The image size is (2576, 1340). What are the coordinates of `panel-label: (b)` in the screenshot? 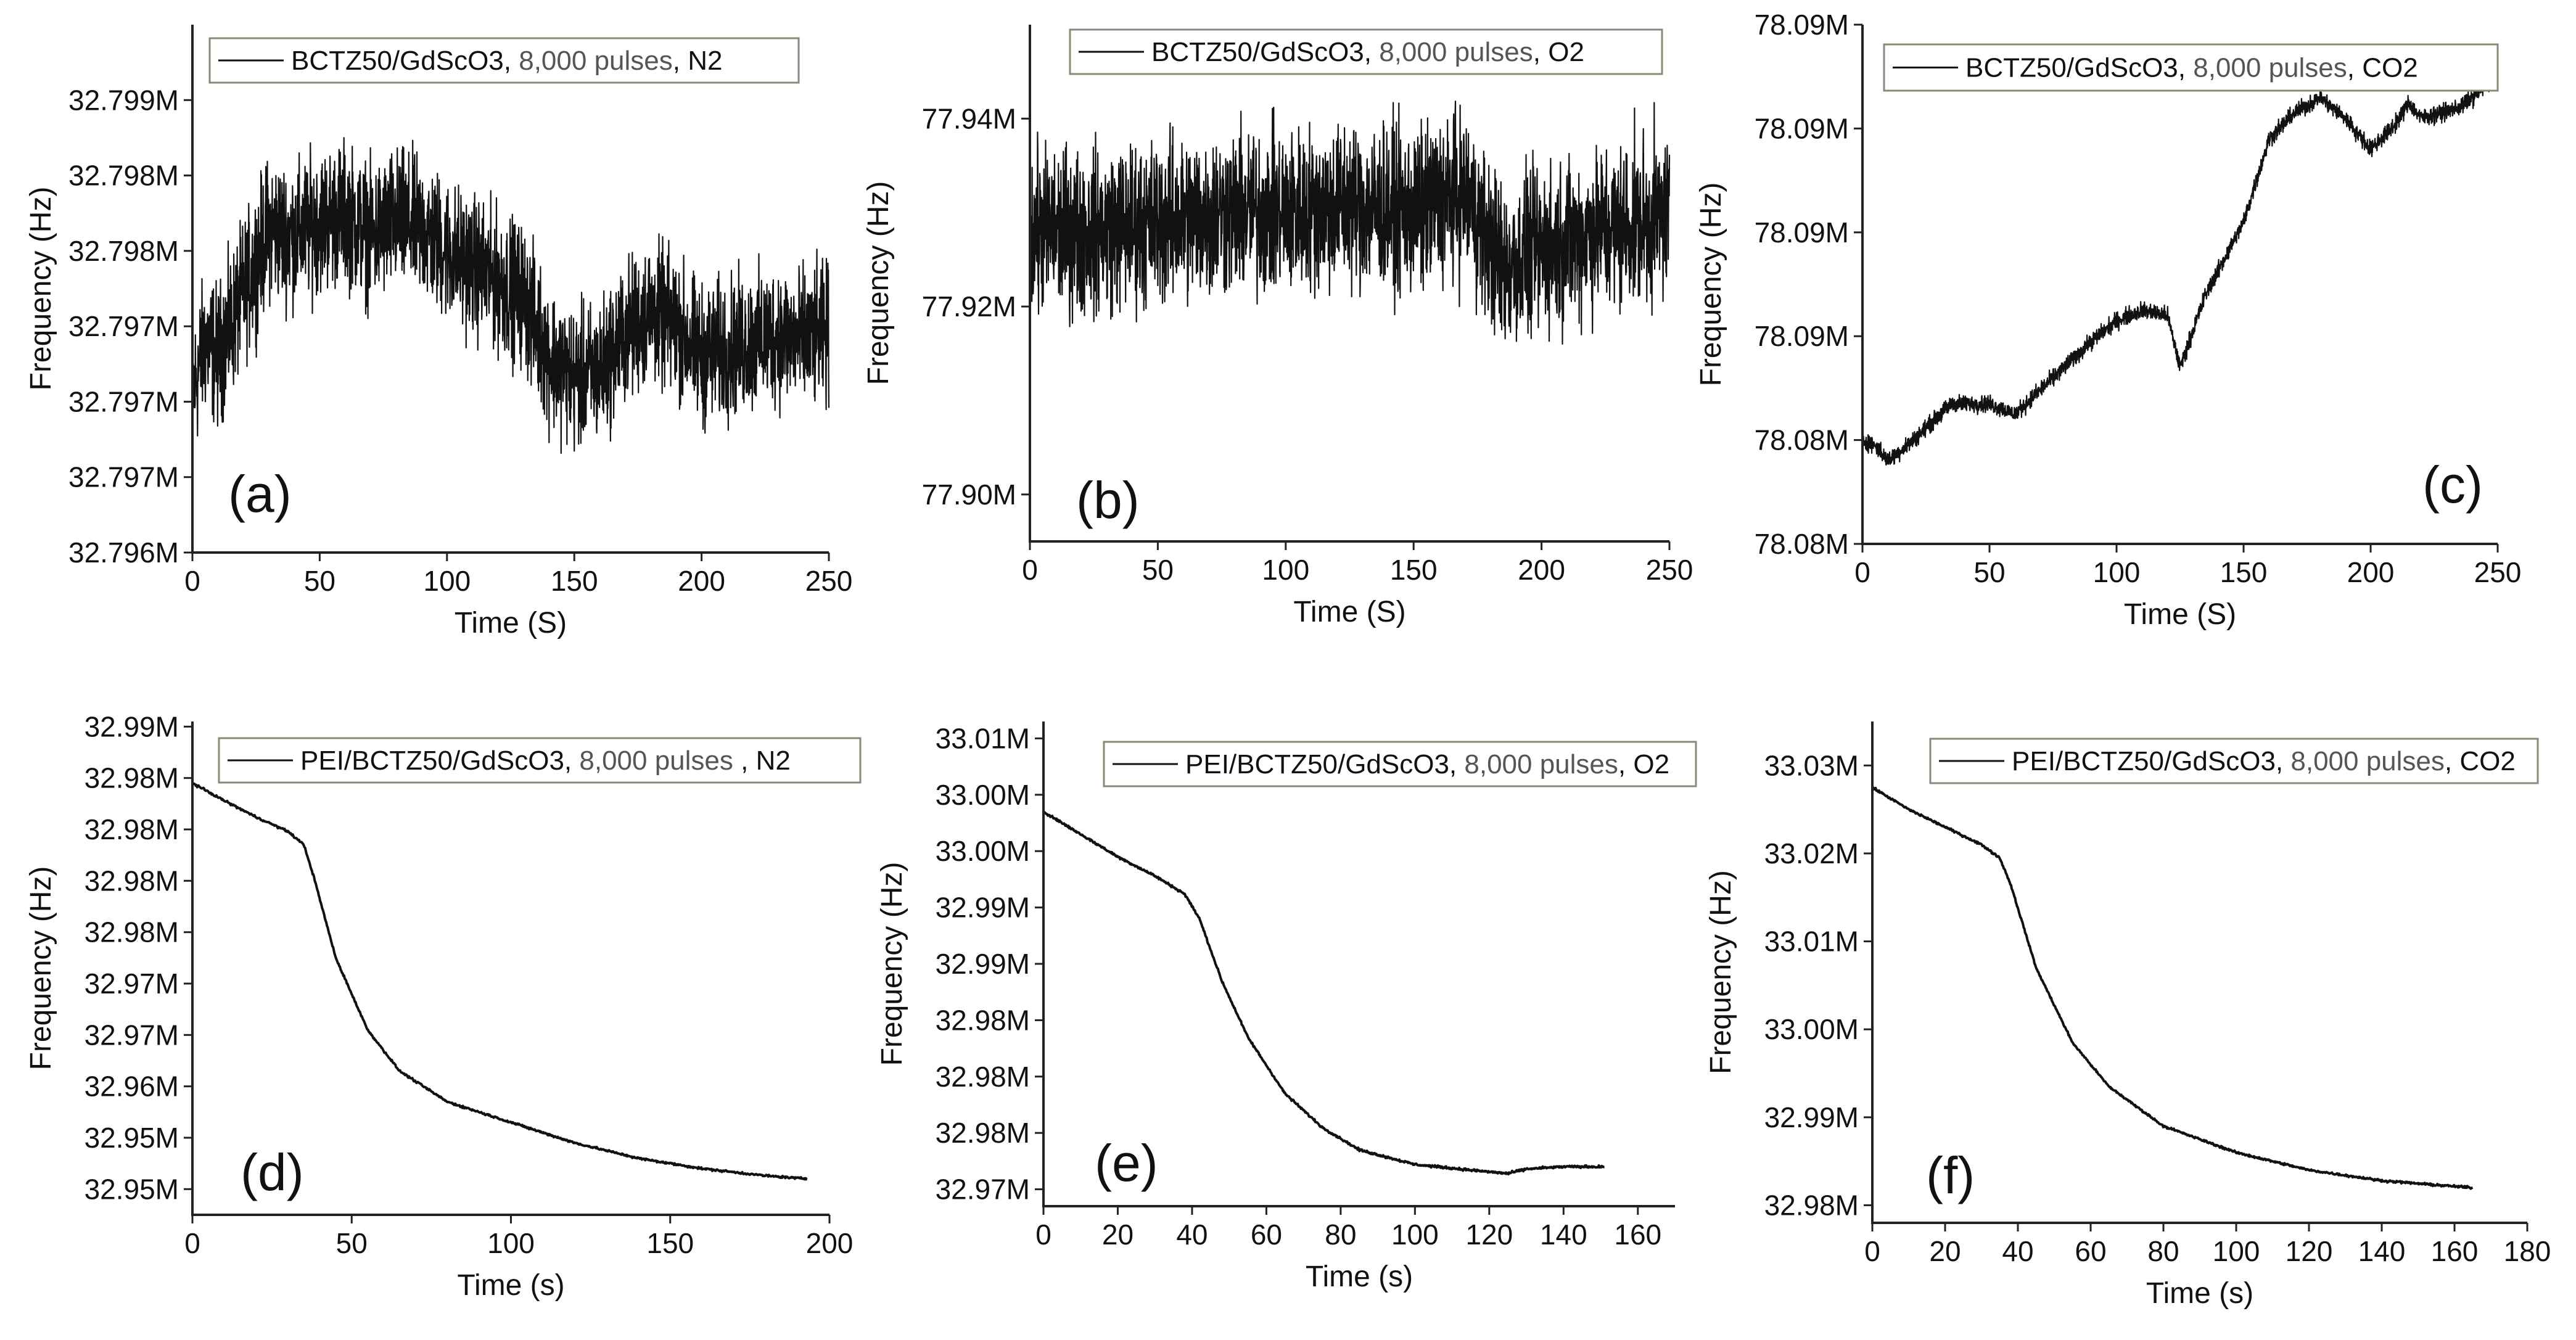 It's located at (1108, 500).